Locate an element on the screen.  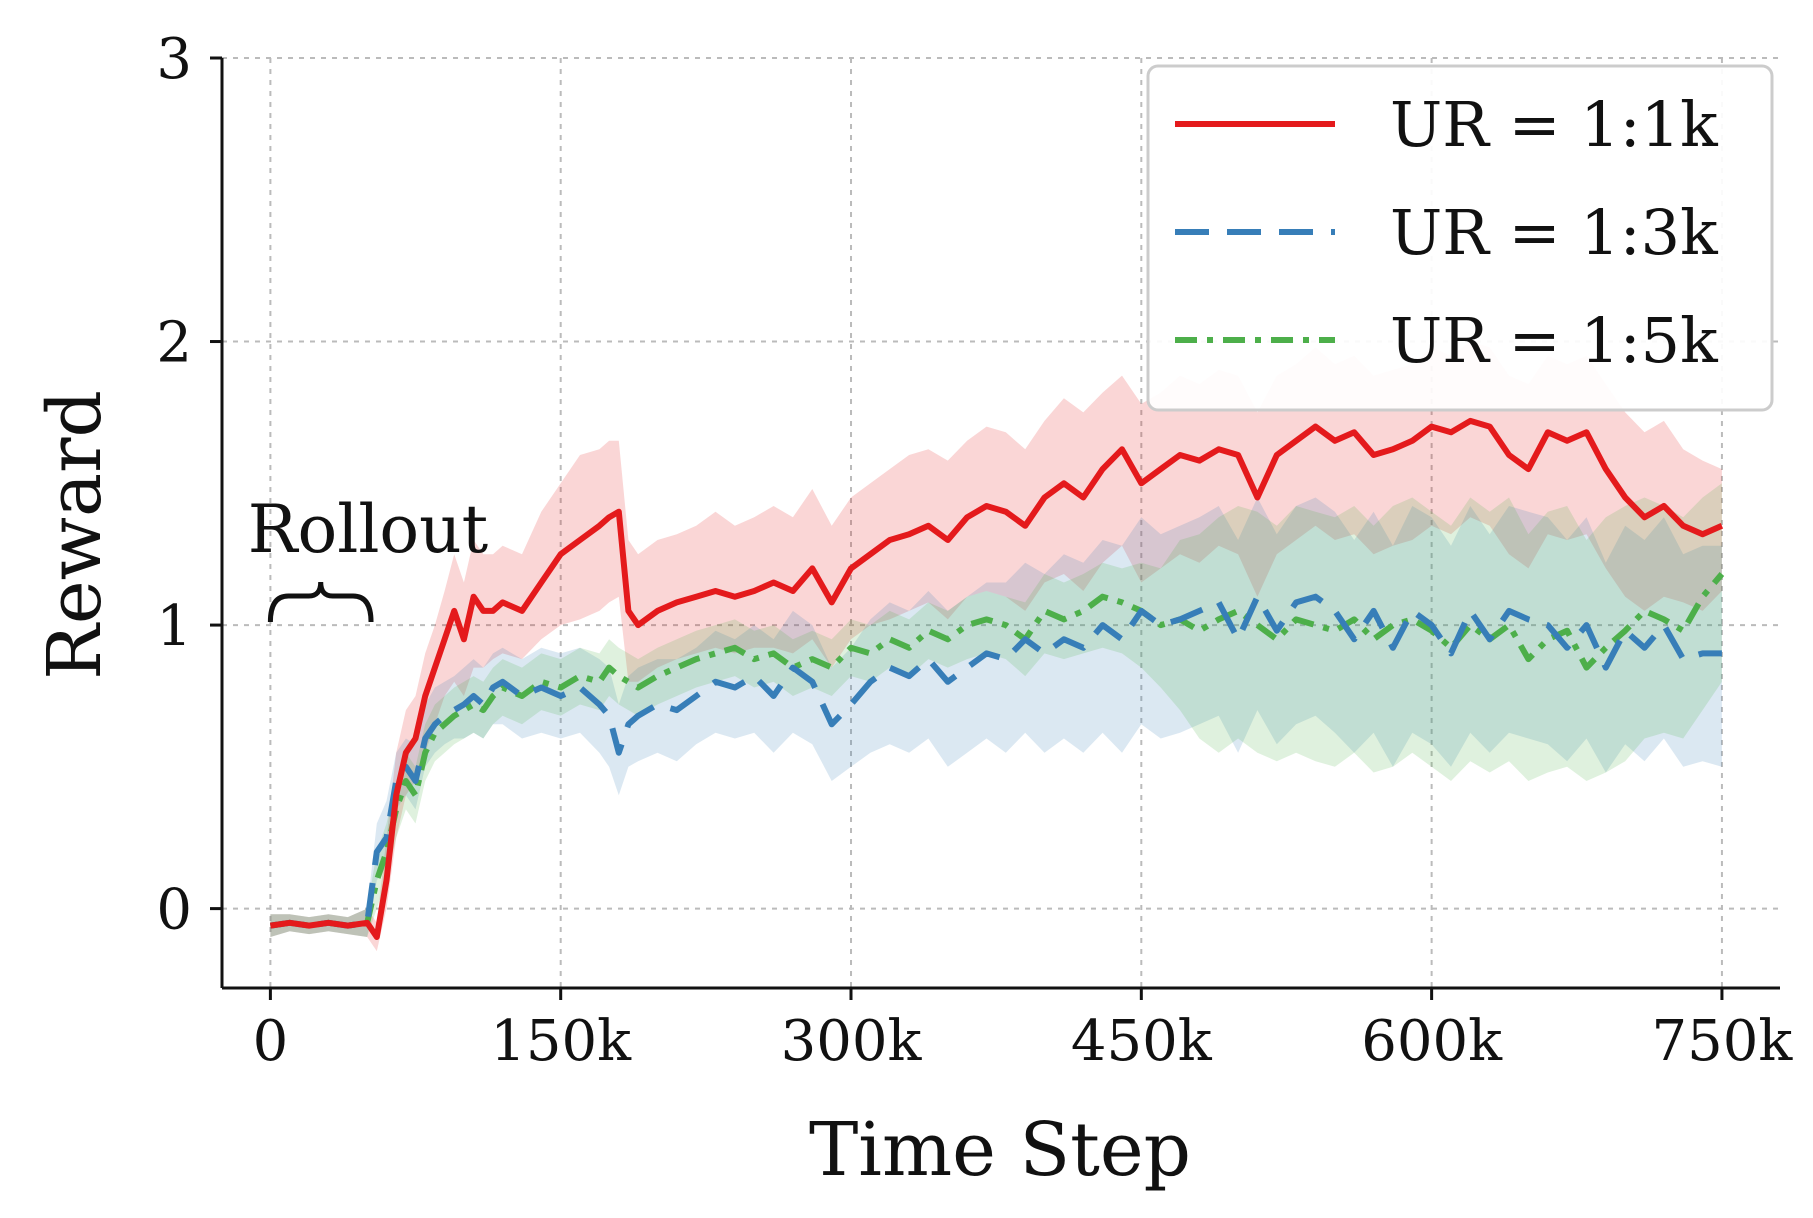
x-tick-label: 600k is located at coordinates (1432, 1041).